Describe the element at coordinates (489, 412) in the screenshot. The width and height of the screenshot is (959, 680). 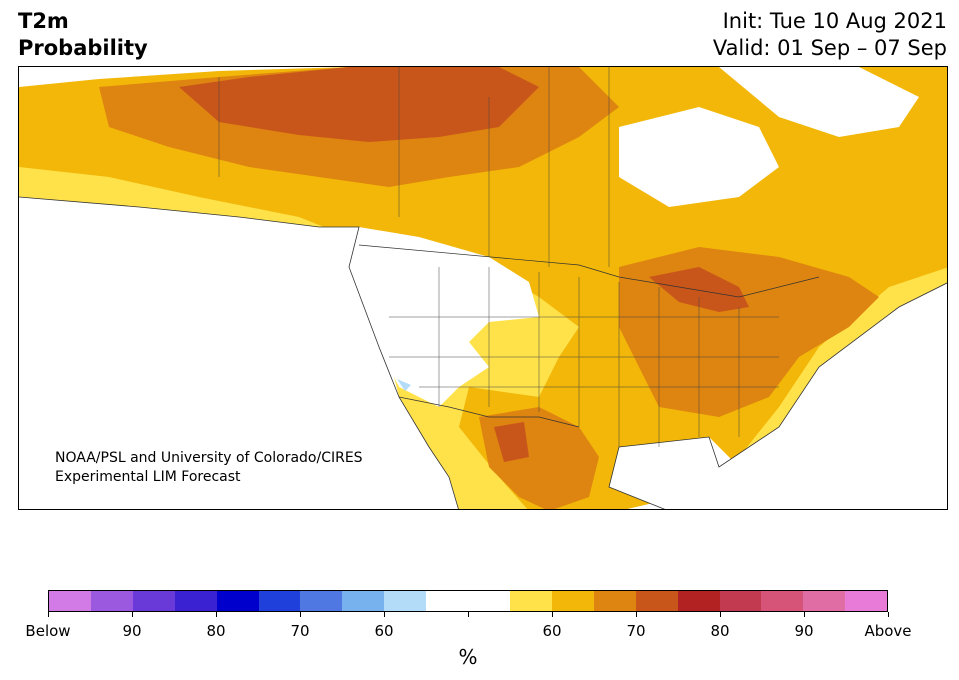
I see `us-mexico-border` at that location.